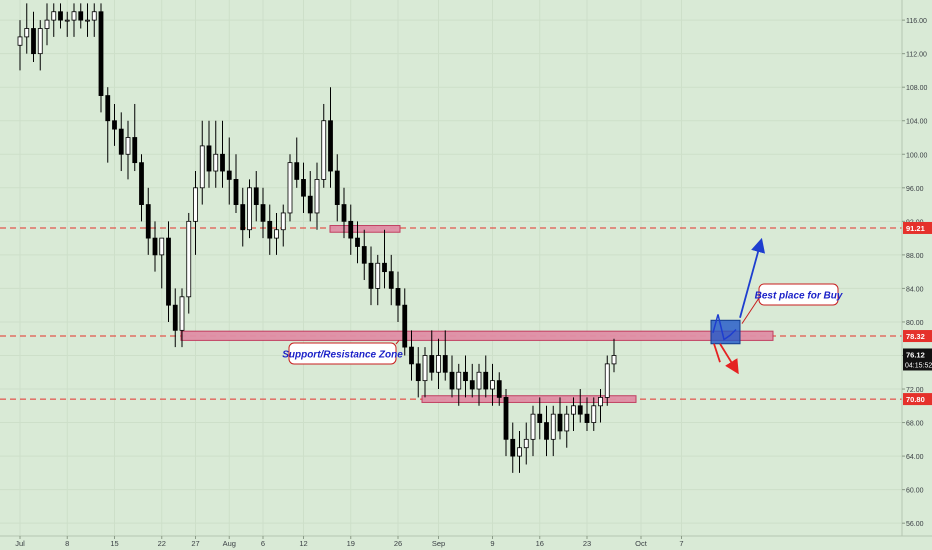 Image resolution: width=932 pixels, height=550 pixels. Describe the element at coordinates (915, 289) in the screenshot. I see `price-tick-label: 84.00` at that location.